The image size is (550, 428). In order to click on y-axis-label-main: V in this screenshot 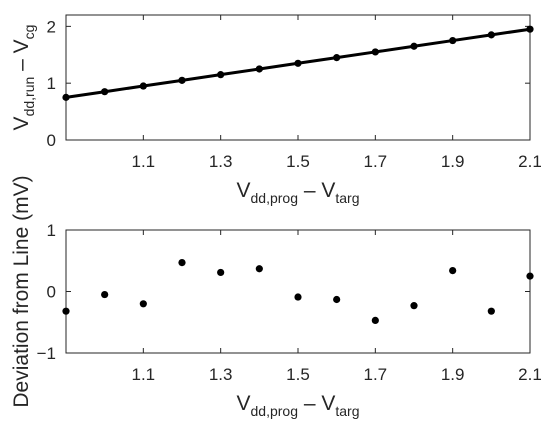, I will do `click(21, 123)`.